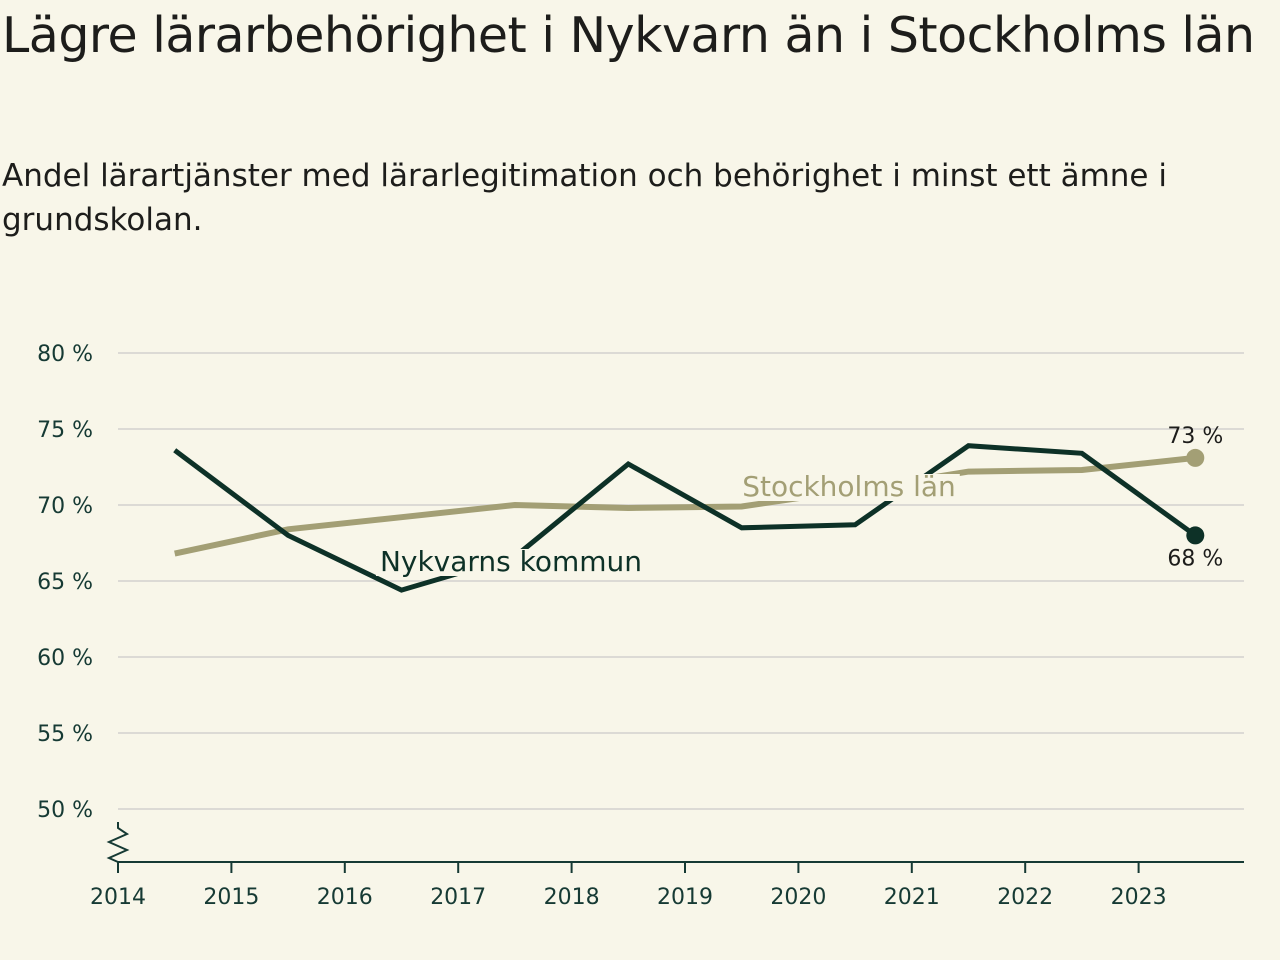  I want to click on series-lines, so click(689, 518).